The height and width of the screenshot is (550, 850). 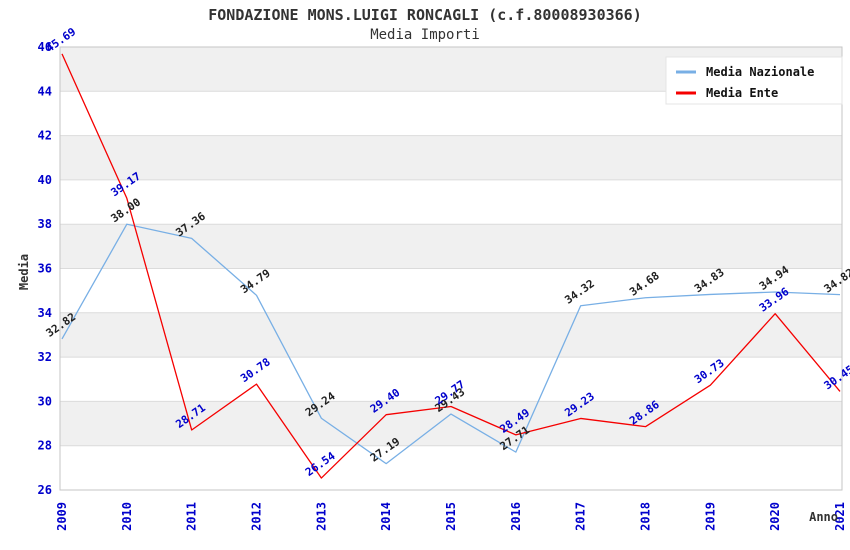 I want to click on data-point-label: 34.68, so click(x=644, y=284).